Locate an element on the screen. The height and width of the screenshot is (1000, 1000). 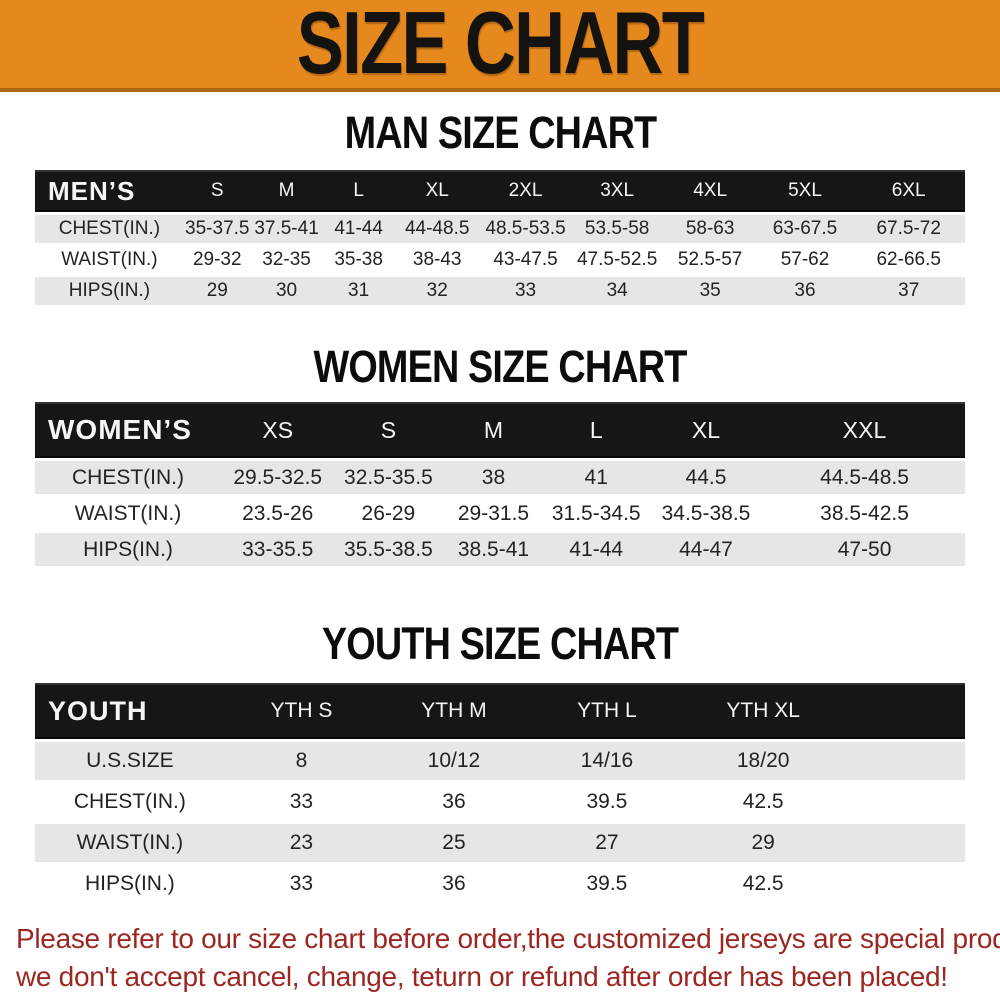
youth-header-row: YOUTH YTH S YTH M YTH L YTH XL is located at coordinates (500, 712).